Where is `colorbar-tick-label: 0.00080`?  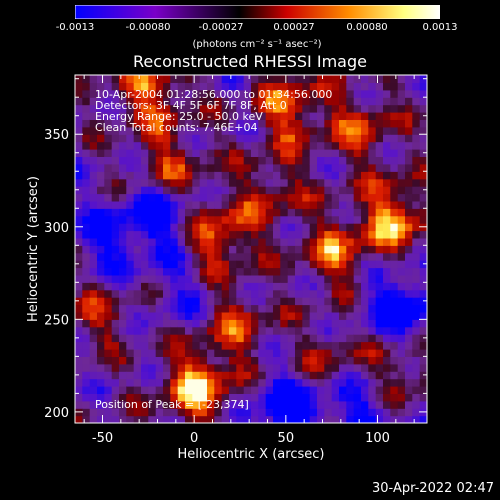 colorbar-tick-label: 0.00080 is located at coordinates (367, 27).